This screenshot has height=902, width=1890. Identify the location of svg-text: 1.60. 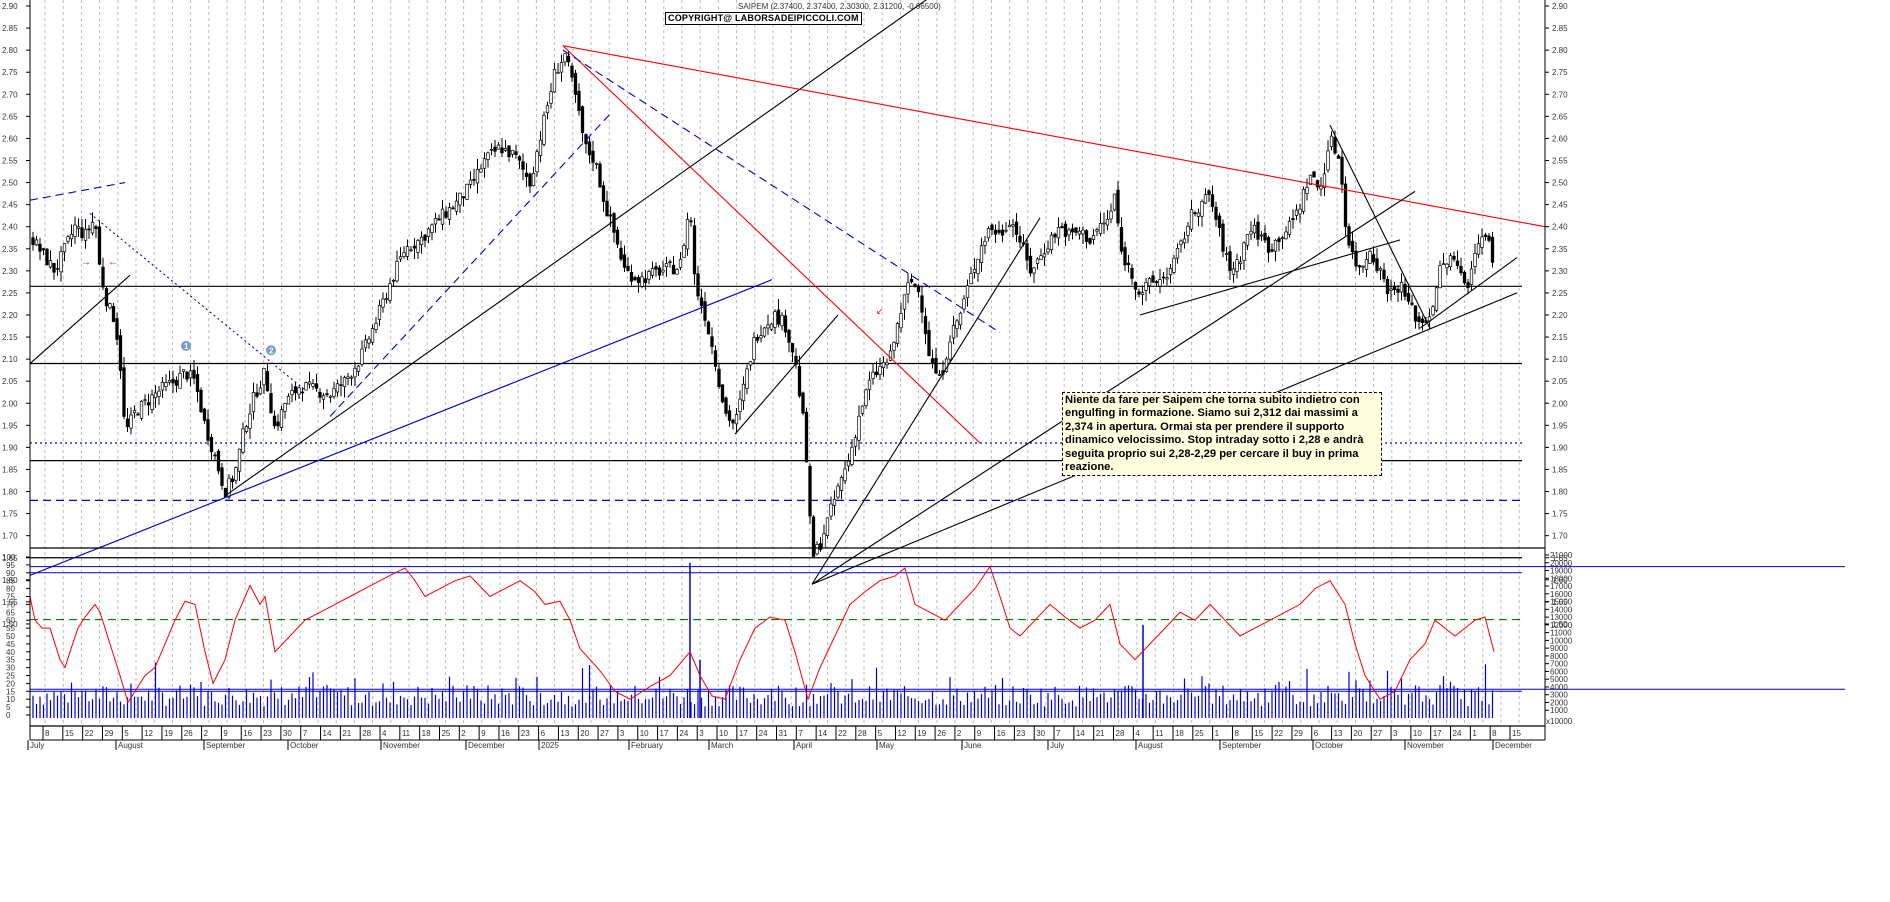
(10, 580).